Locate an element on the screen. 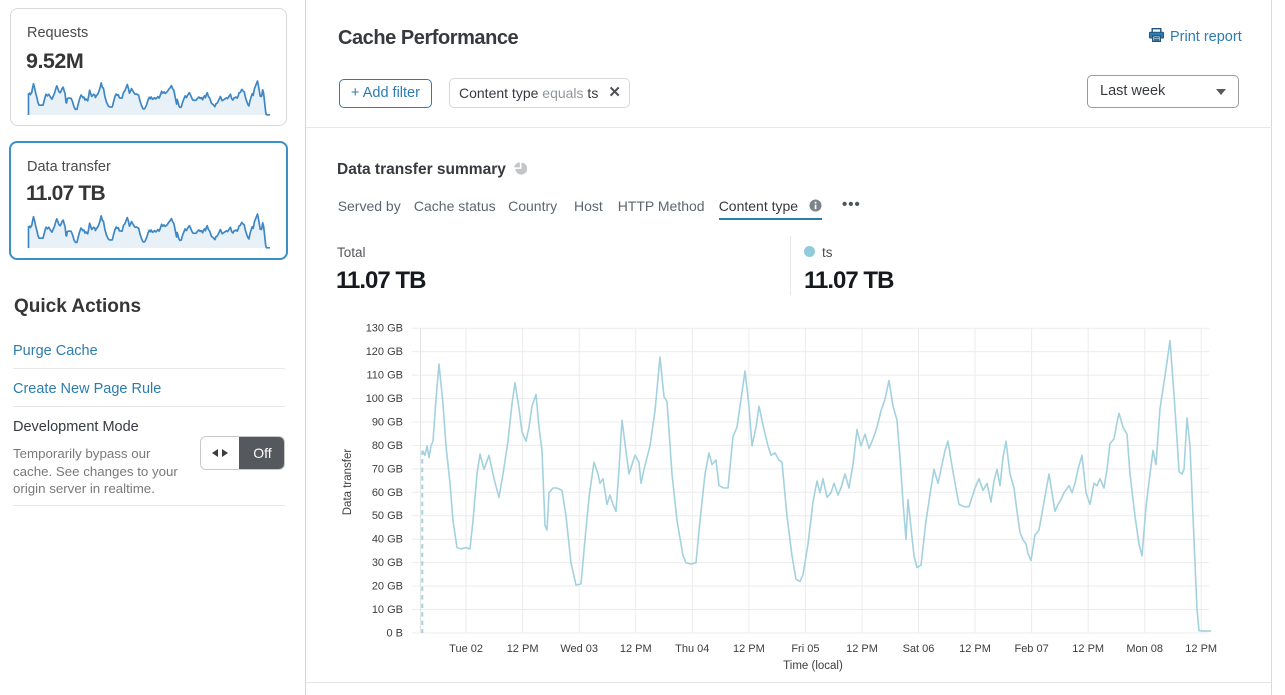 The height and width of the screenshot is (695, 1285). svg-text: 70 GB is located at coordinates (387, 469).